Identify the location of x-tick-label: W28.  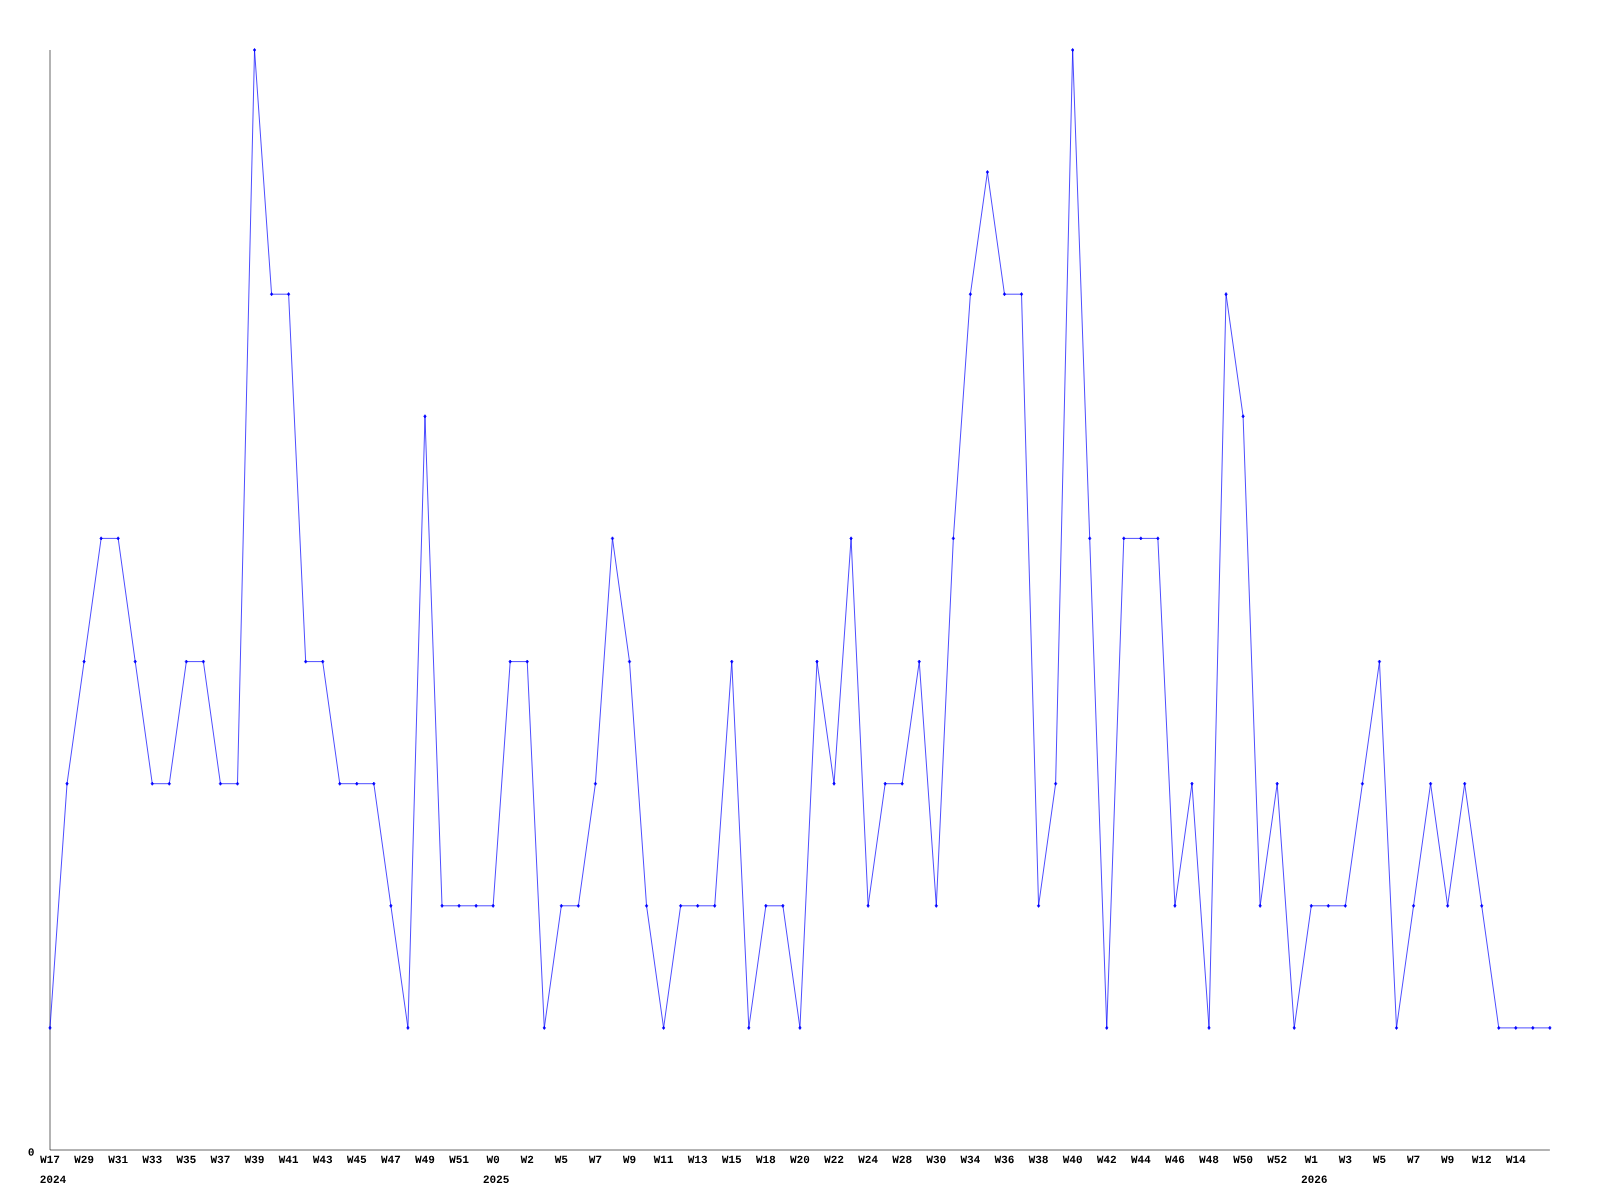
(902, 1159).